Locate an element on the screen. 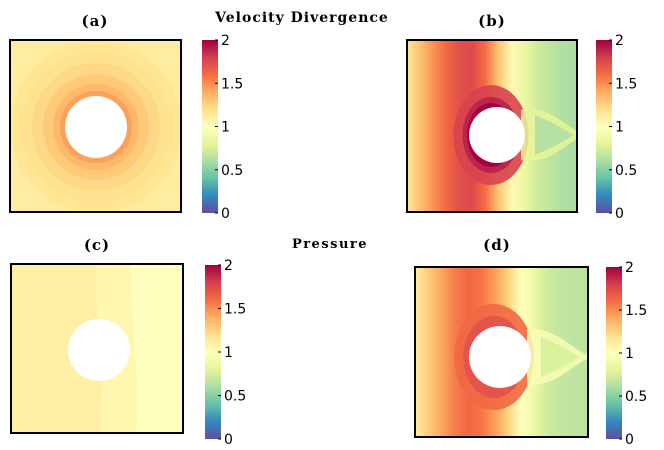 The image size is (664, 450). panel-label: (c) is located at coordinates (97, 245).